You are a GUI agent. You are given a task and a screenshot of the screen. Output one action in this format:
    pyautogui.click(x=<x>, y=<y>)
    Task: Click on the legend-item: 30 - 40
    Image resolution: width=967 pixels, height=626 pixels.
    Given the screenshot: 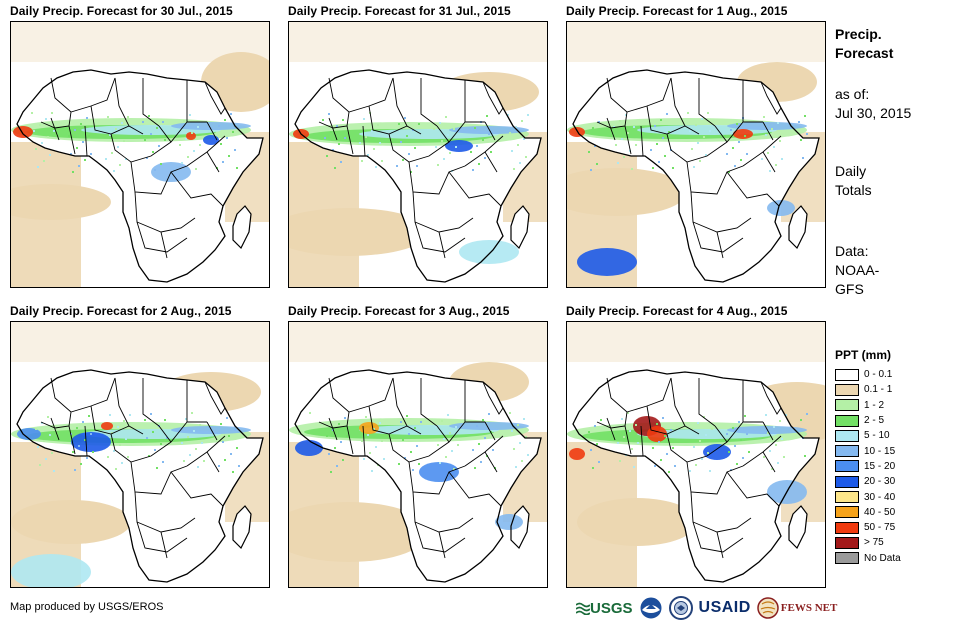 What is the action you would take?
    pyautogui.click(x=897, y=496)
    